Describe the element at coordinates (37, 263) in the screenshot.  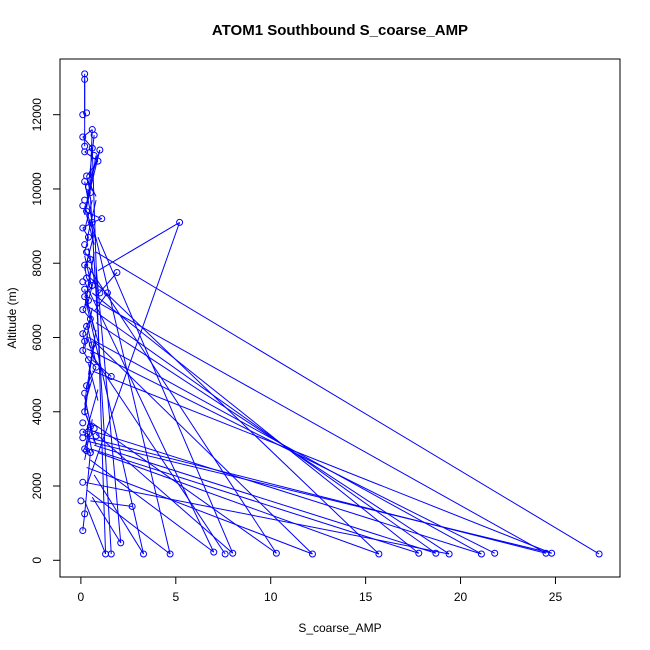
I see `y-tick-label: 8000` at that location.